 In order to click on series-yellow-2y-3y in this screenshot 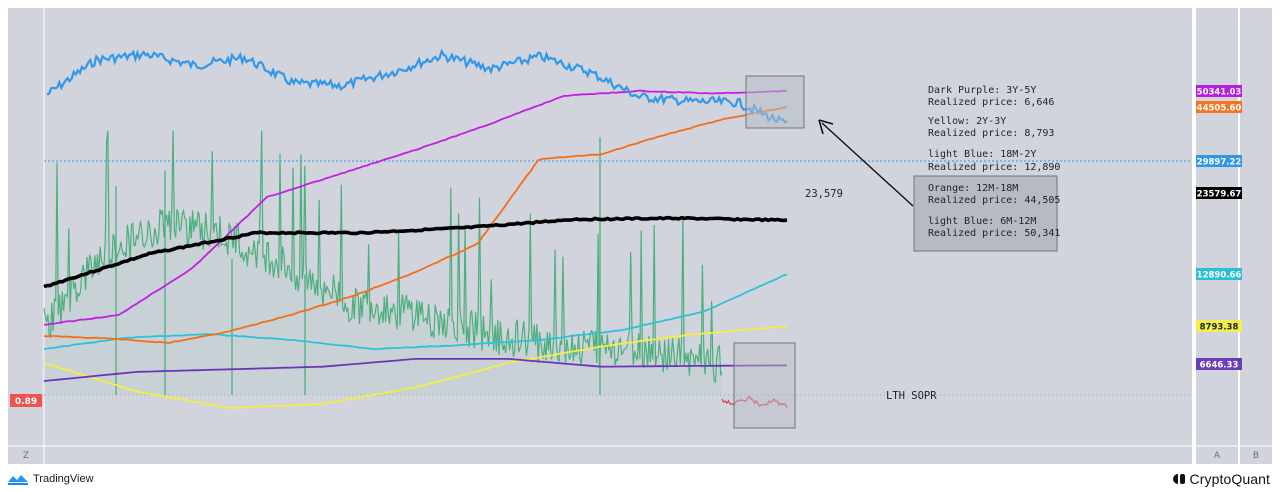, I will do `click(415, 367)`.